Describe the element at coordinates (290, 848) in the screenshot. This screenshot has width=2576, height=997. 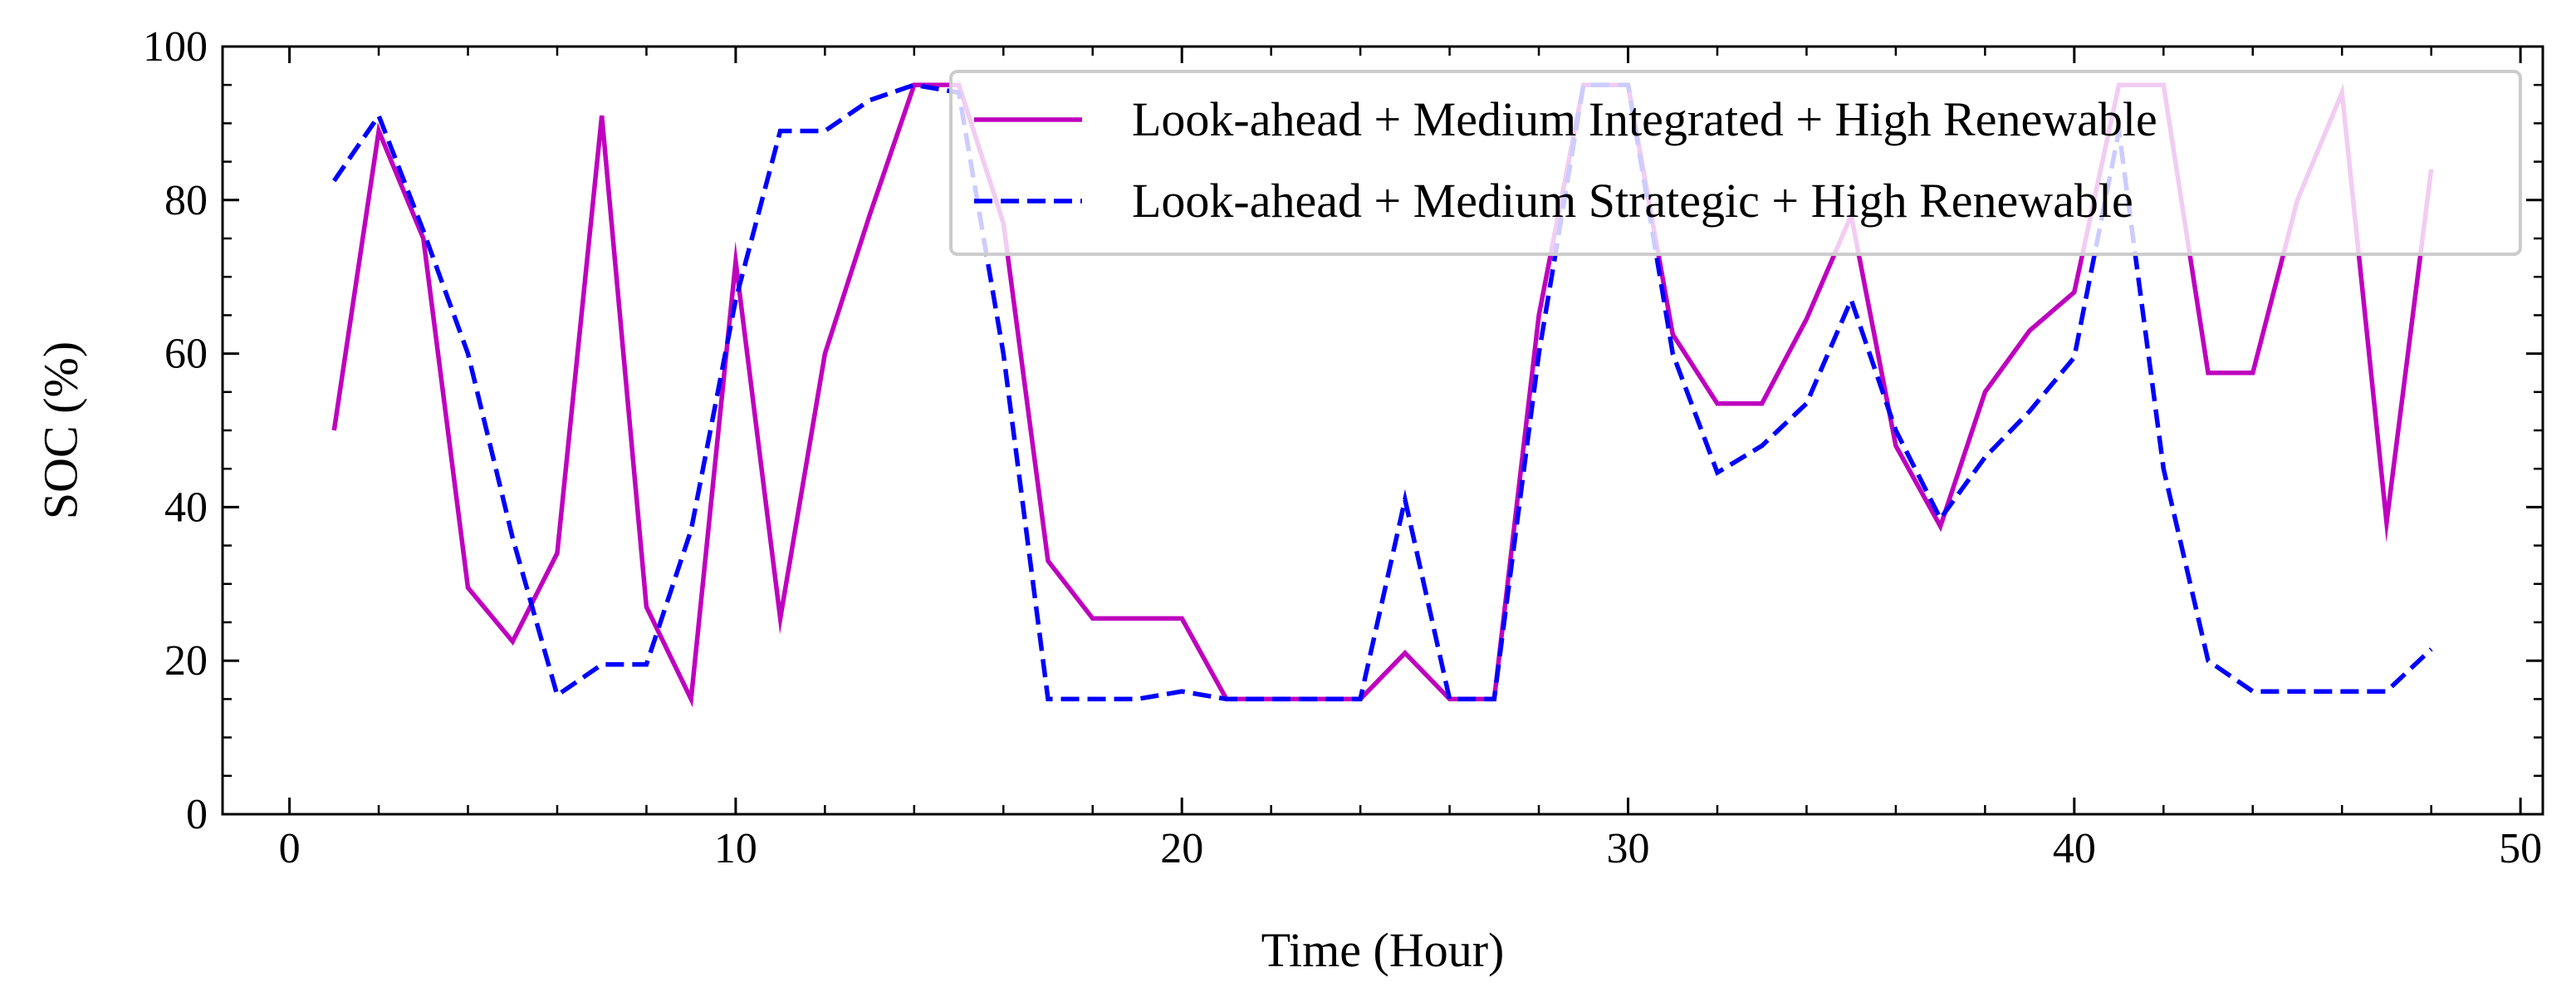
I see `x-tick-label: 0` at that location.